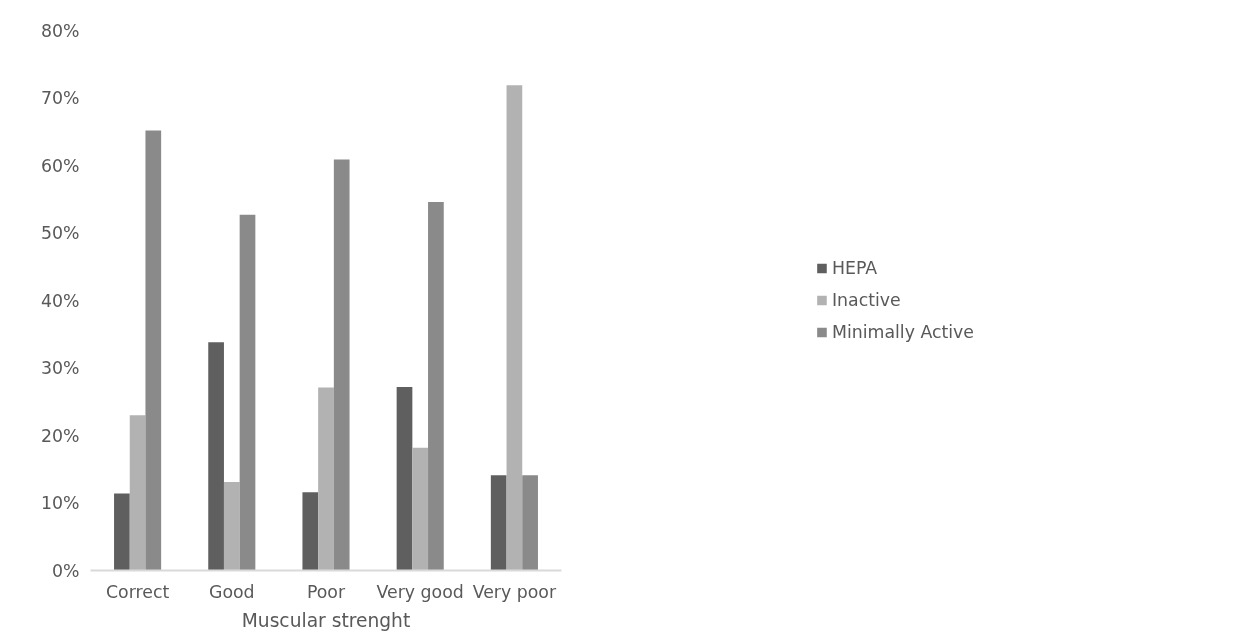  Describe the element at coordinates (514, 591) in the screenshot. I see `x-tick-label: Very poor` at that location.